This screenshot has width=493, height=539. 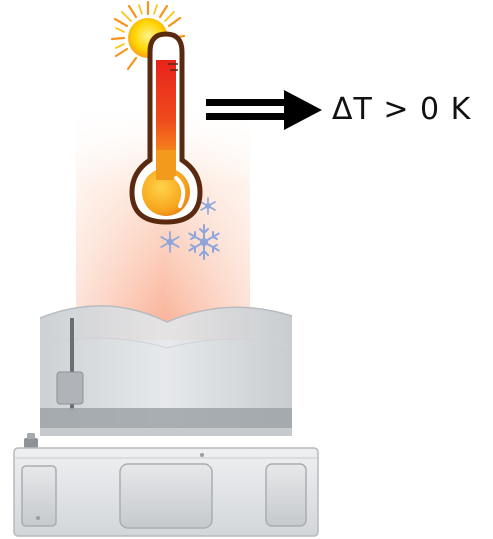 What do you see at coordinates (72, 364) in the screenshot?
I see `device-pipe` at bounding box center [72, 364].